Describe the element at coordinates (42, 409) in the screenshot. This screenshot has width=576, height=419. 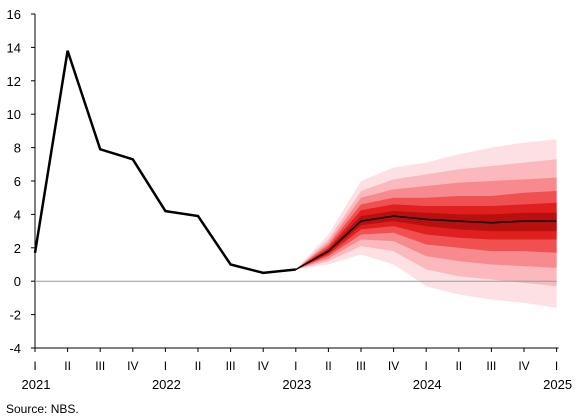
I see `source-note: Source: NBS.` at that location.